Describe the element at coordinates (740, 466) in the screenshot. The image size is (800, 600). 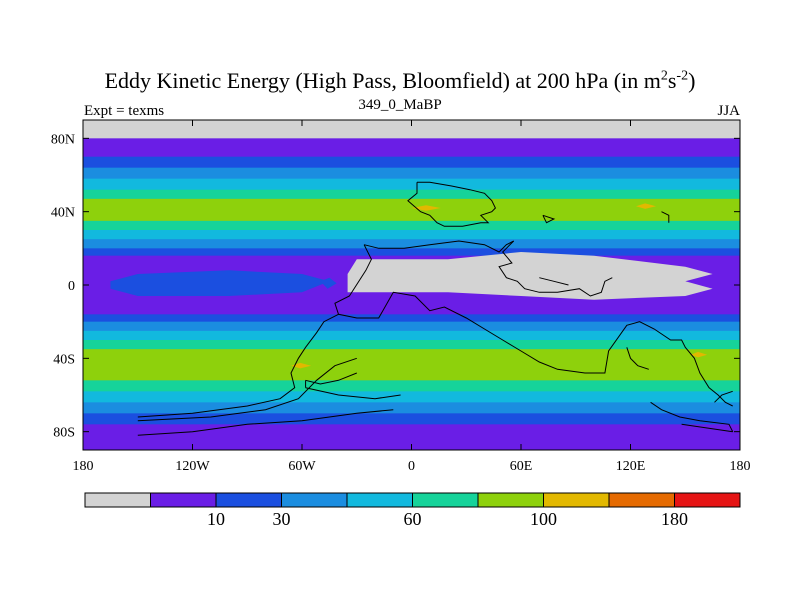
I see `x-tick-label-6: 180` at that location.